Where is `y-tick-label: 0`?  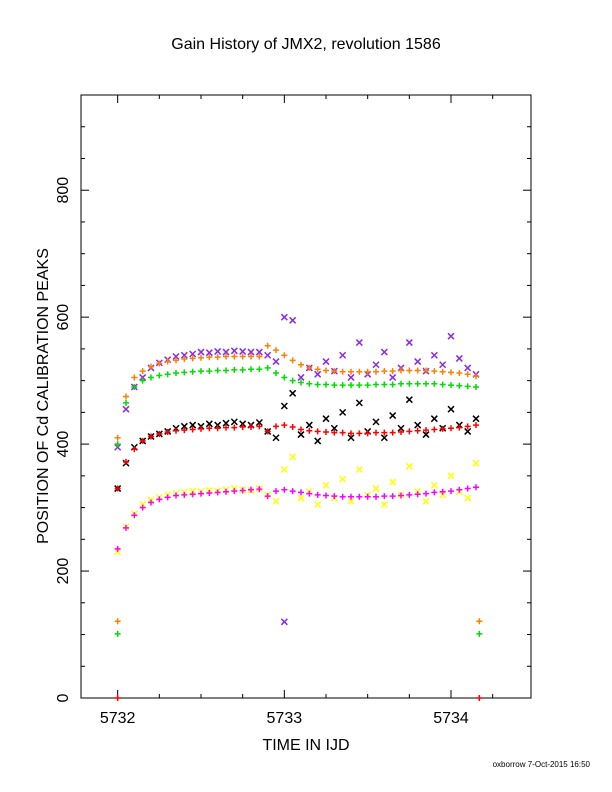
y-tick-label: 0 is located at coordinates (63, 697).